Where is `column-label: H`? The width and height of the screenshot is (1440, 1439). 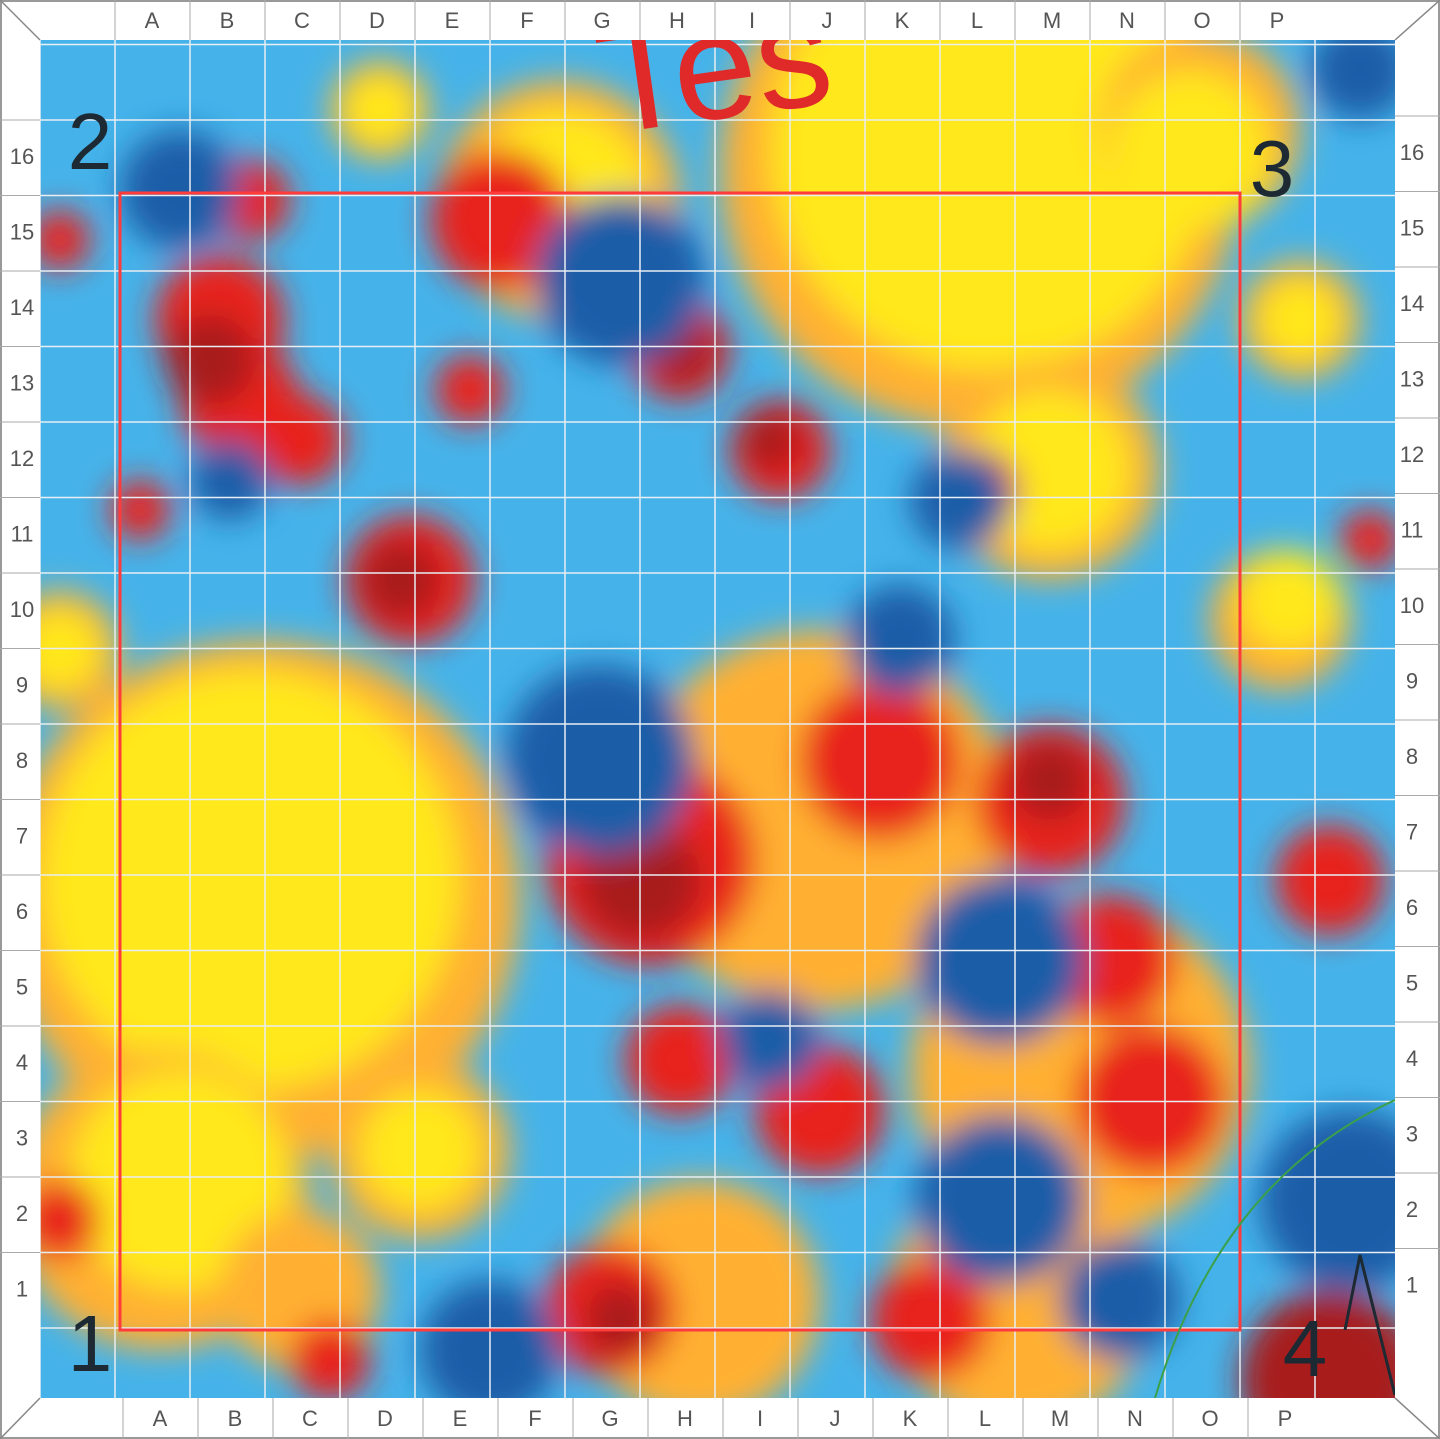
column-label: H is located at coordinates (685, 1418).